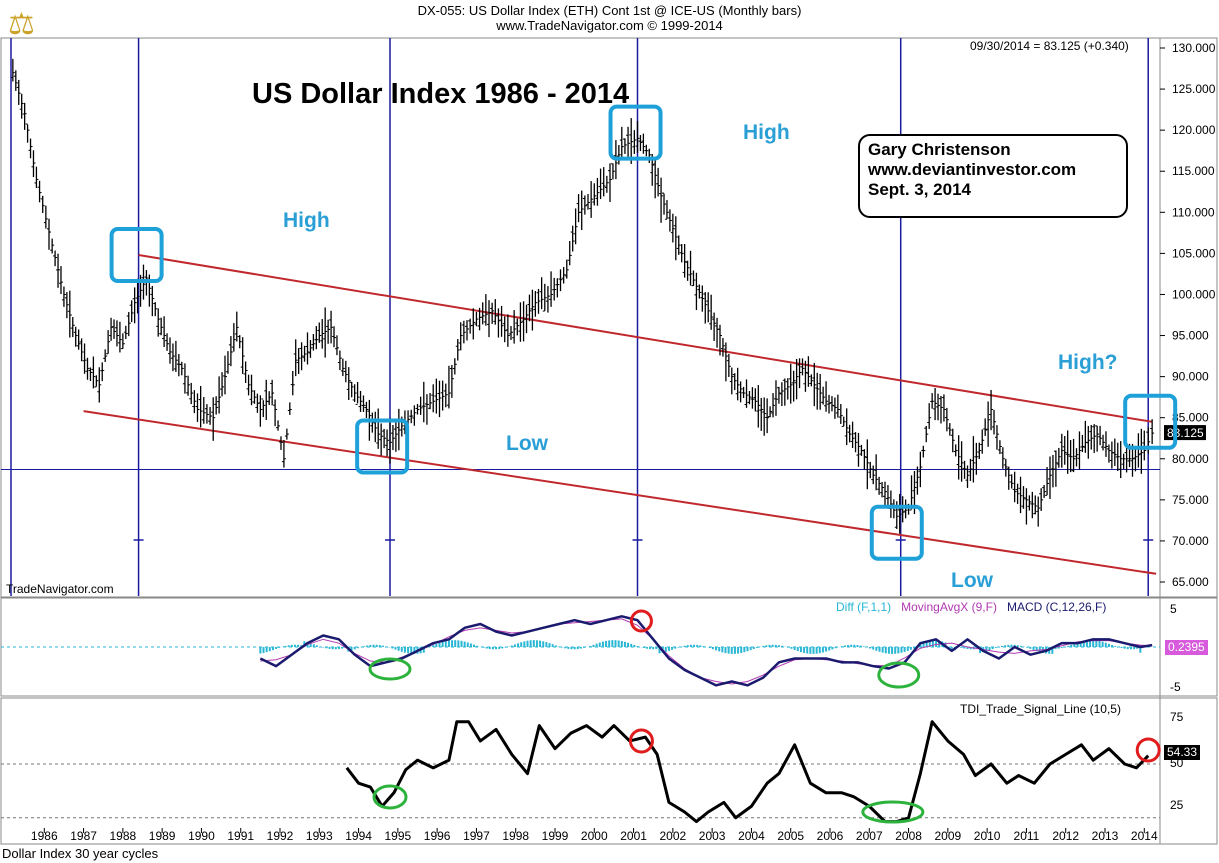  What do you see at coordinates (1190, 541) in the screenshot?
I see `y-tick-label: 70.000` at bounding box center [1190, 541].